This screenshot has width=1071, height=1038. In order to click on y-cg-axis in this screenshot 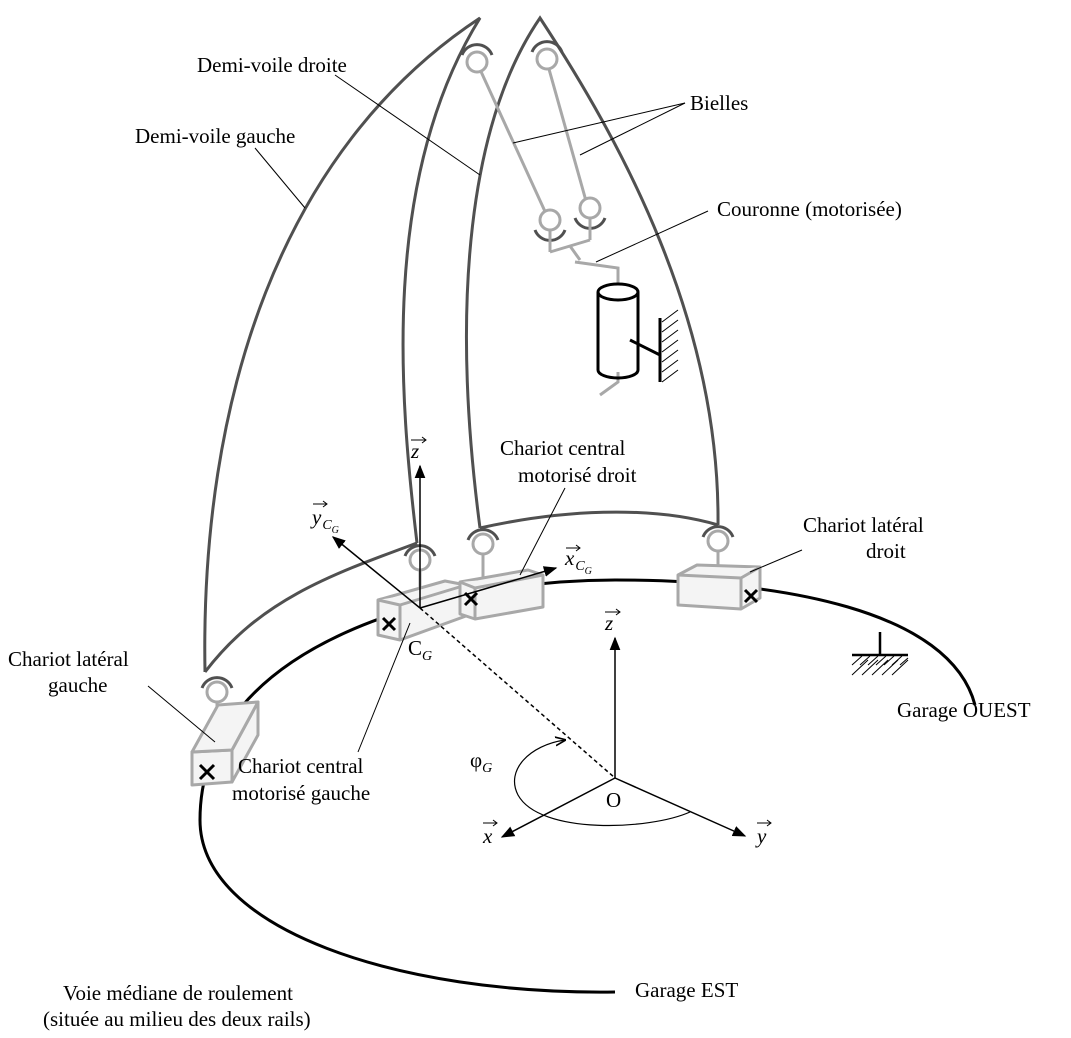, I will do `click(376, 572)`.